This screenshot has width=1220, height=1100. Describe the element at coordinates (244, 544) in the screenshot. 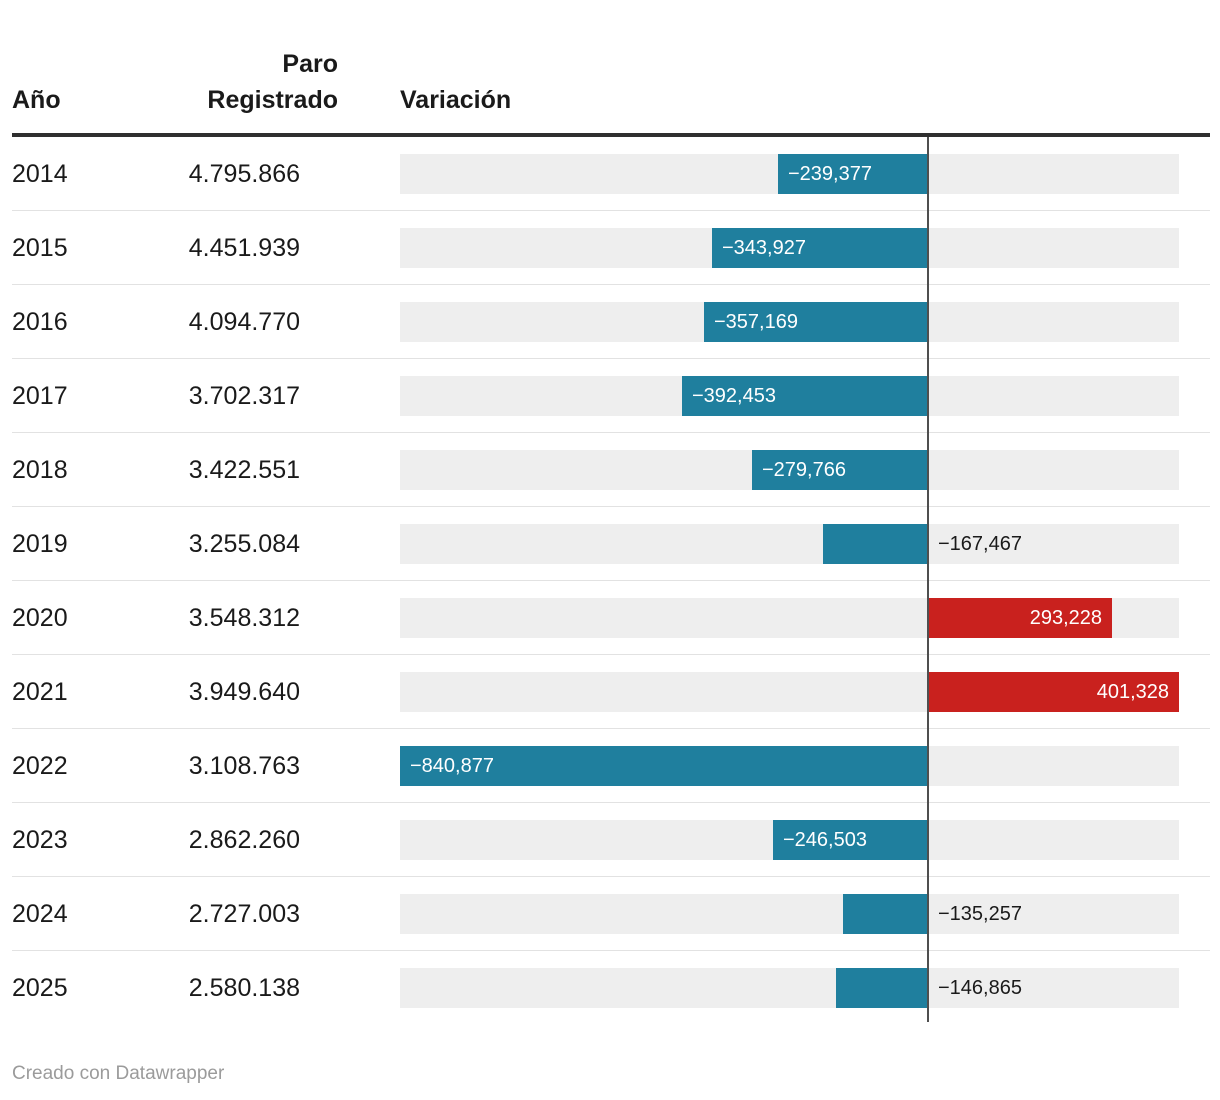

I see `paro-registrado-cell: 3.255.084` at that location.